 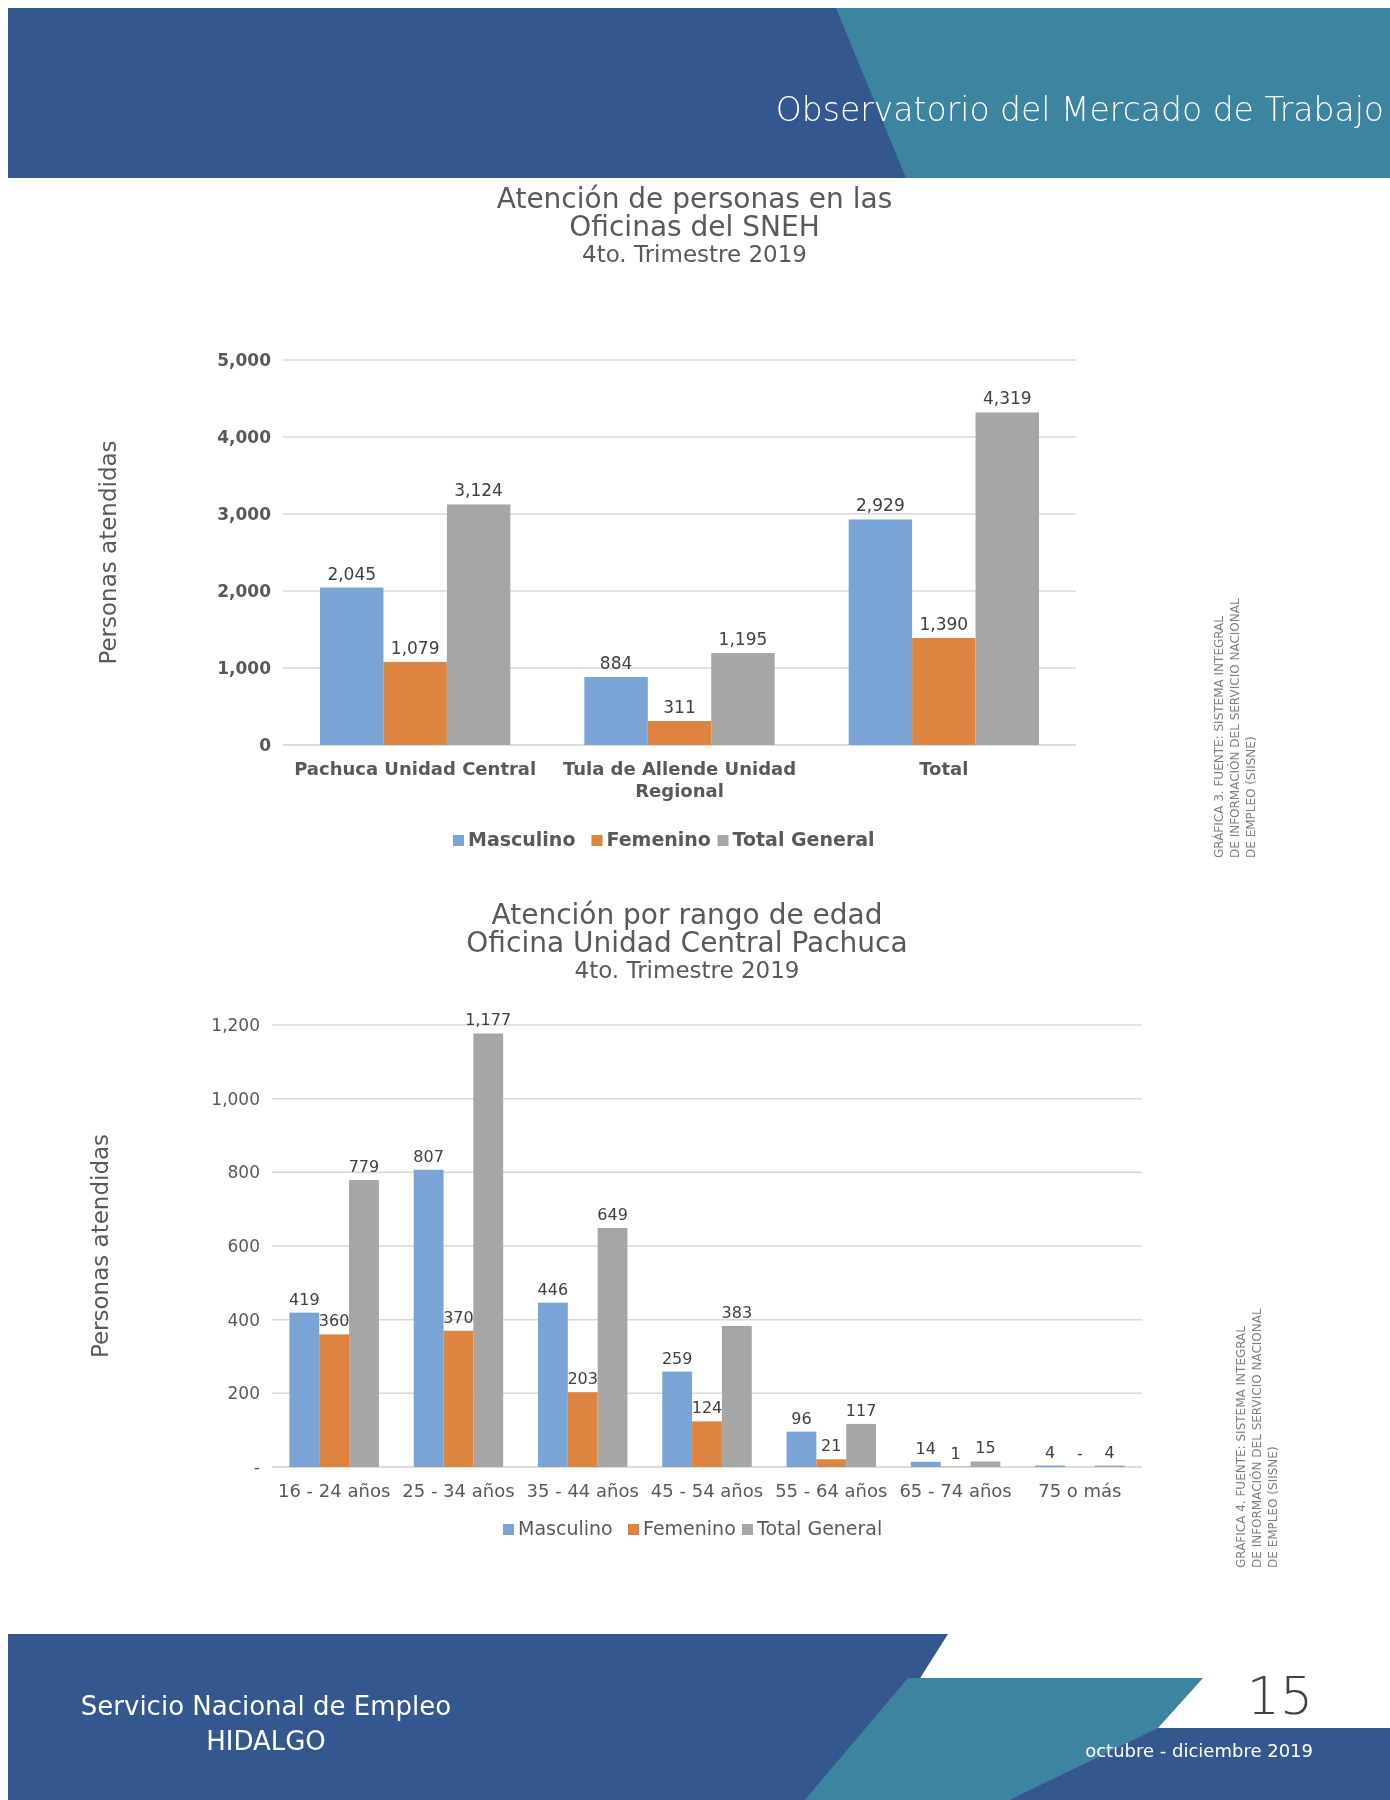 What do you see at coordinates (677, 1358) in the screenshot?
I see `data-label: 259` at bounding box center [677, 1358].